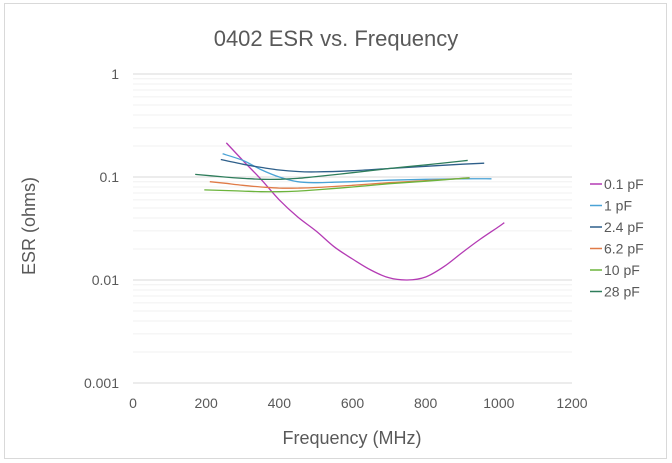 The height and width of the screenshot is (463, 672). Describe the element at coordinates (280, 403) in the screenshot. I see `x-tick-label: 400` at that location.